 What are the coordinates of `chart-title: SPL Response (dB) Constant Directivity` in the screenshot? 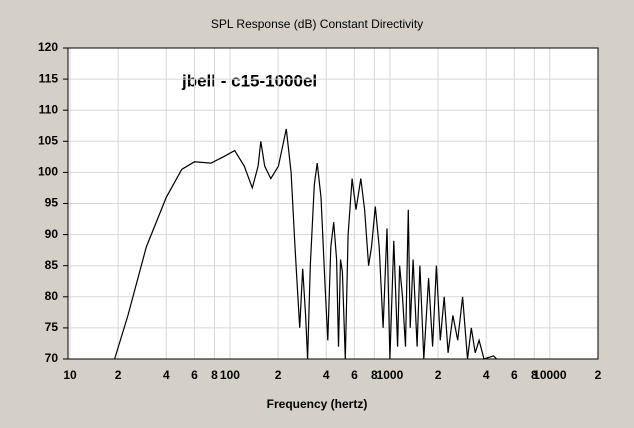 It's located at (317, 24).